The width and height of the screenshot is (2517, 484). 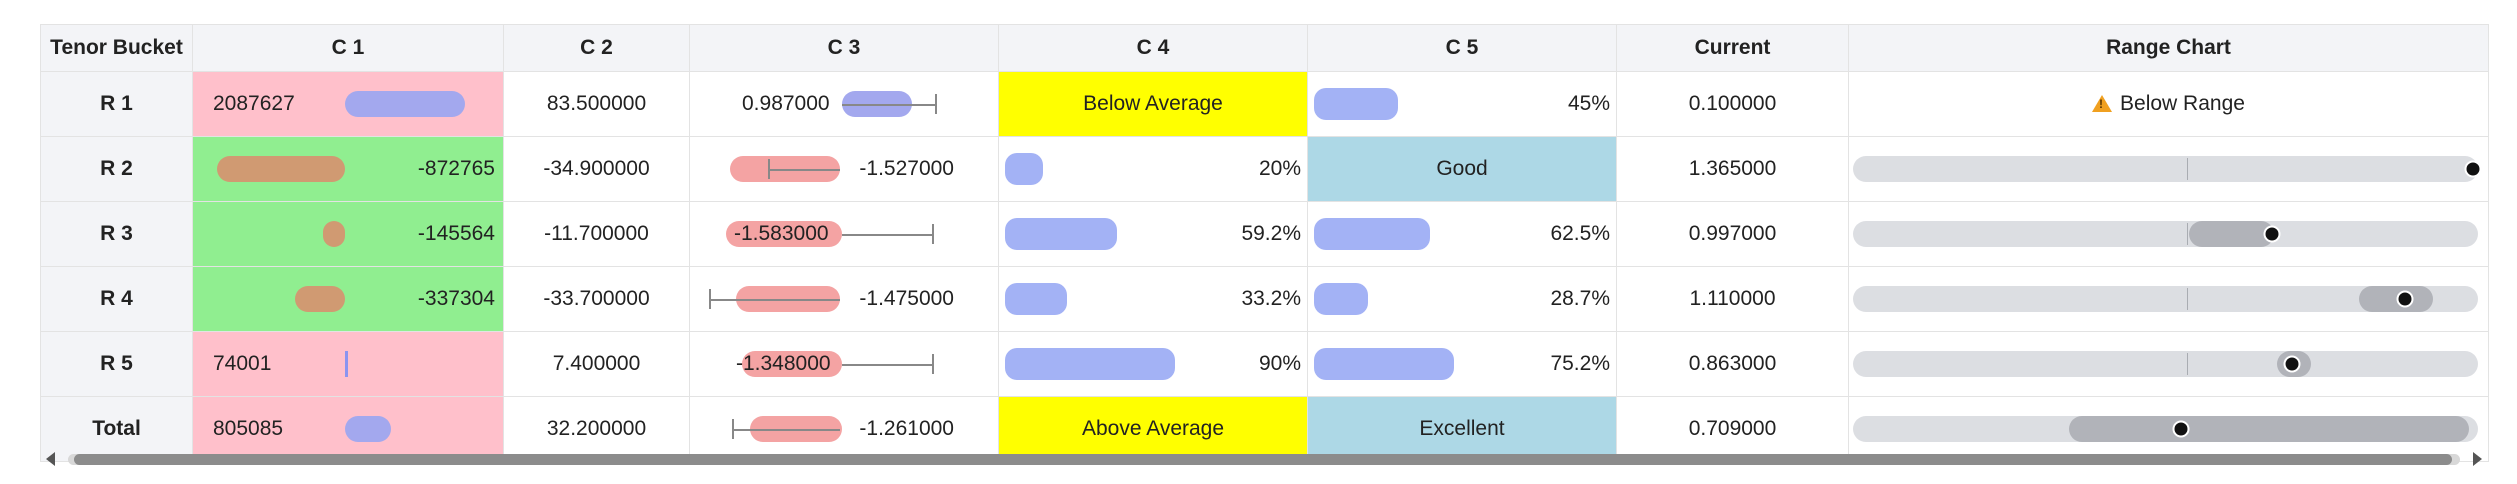 I want to click on header-current: Current, so click(x=1732, y=48).